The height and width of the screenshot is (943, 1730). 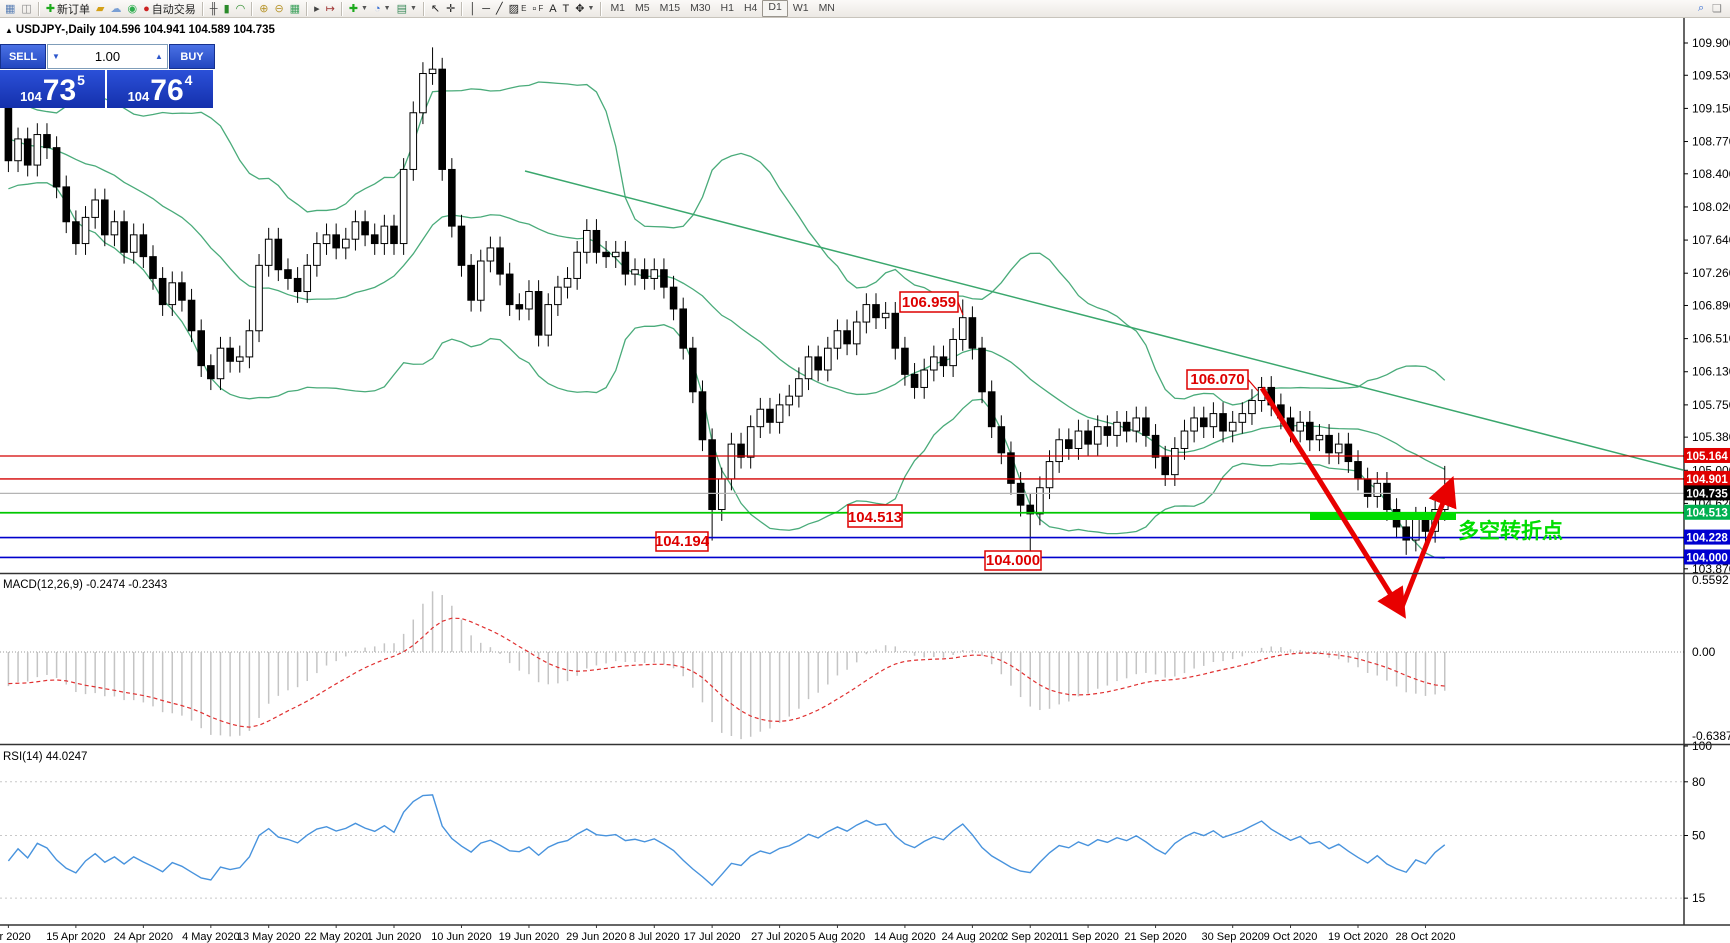 What do you see at coordinates (826, 8) in the screenshot?
I see `timeframe-mn: MN` at bounding box center [826, 8].